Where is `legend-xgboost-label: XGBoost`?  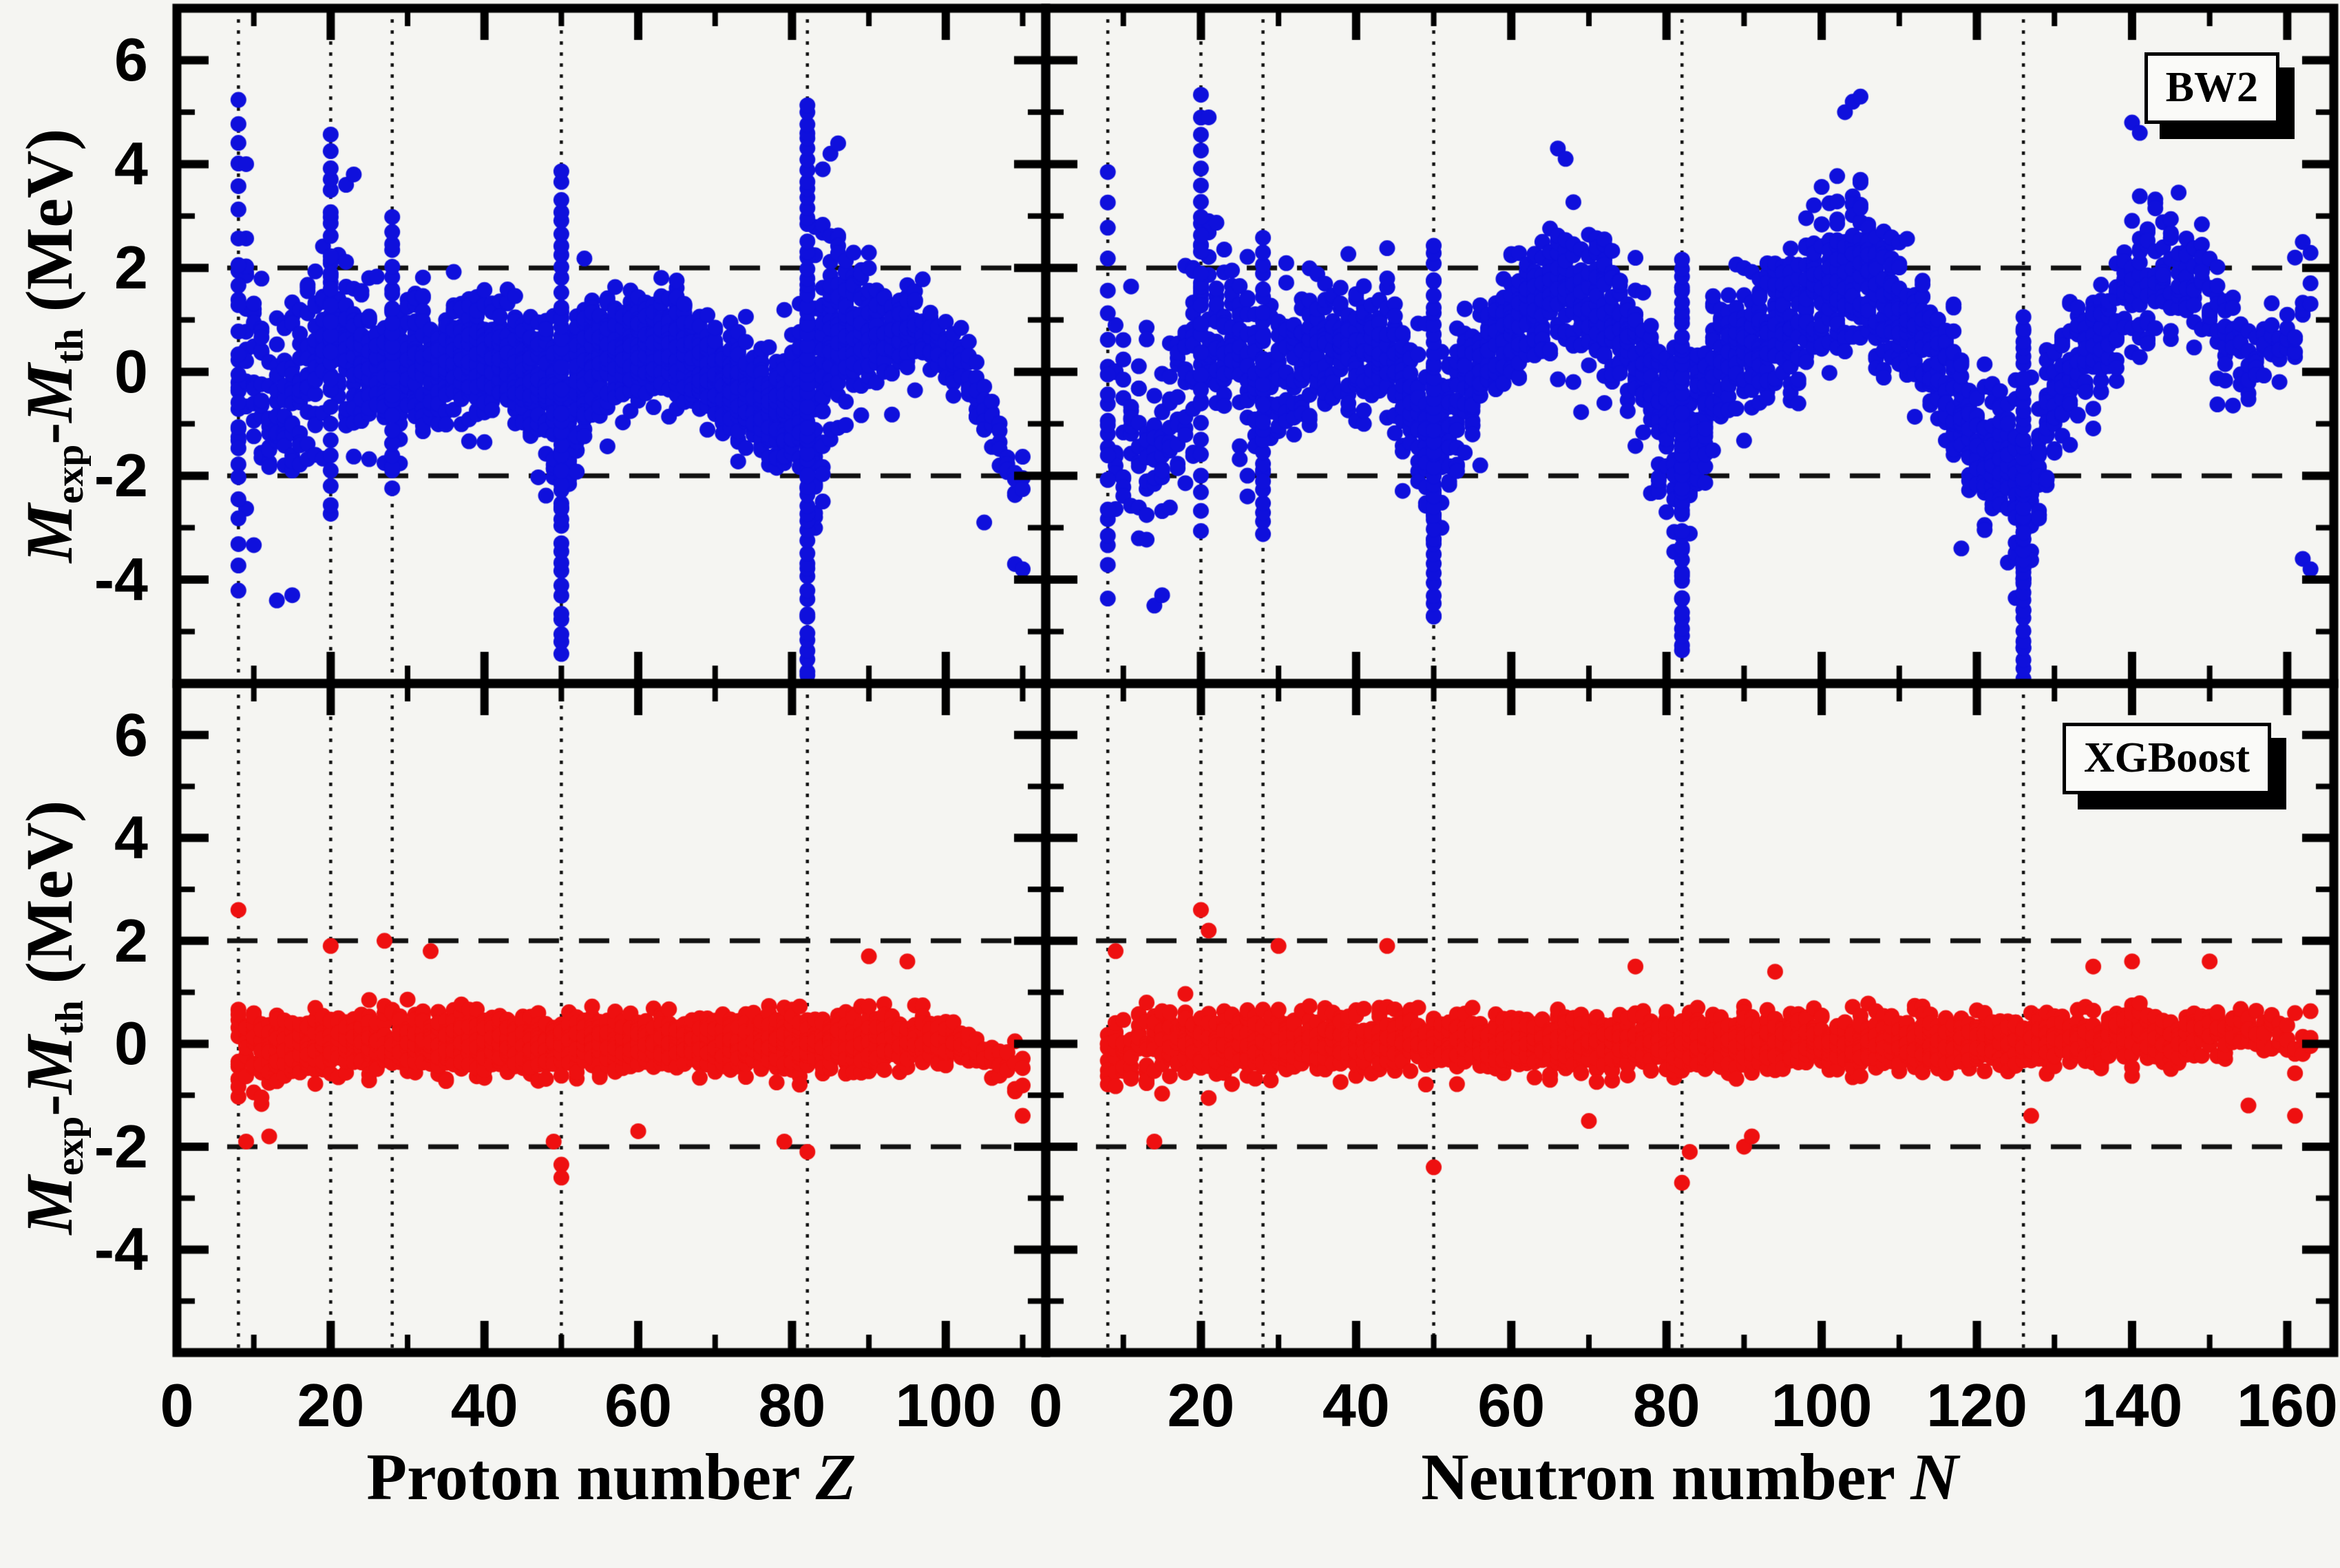
legend-xgboost-label: XGBoost is located at coordinates (2166, 757).